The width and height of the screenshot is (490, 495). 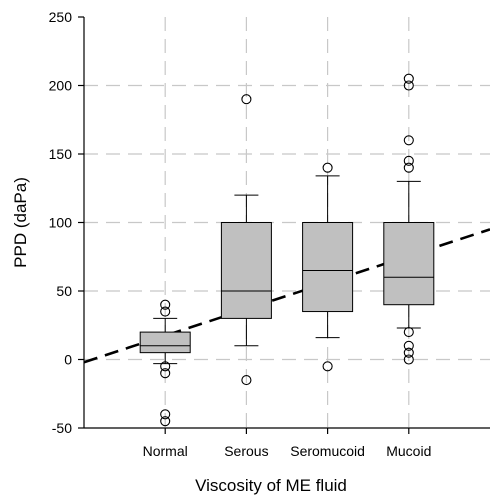 I want to click on box-serous, so click(x=246, y=240).